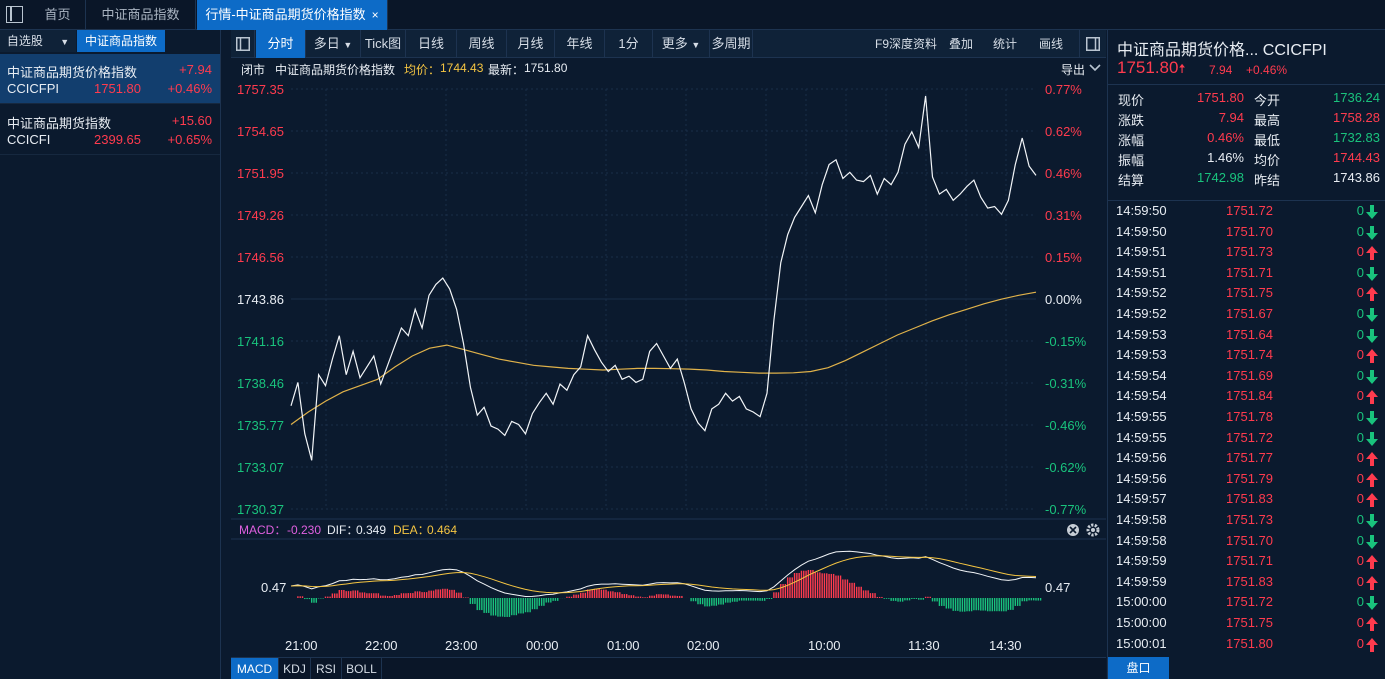 This screenshot has width=1385, height=679. Describe the element at coordinates (1063, 257) in the screenshot. I see `pct-tick-label: 0.15%` at that location.